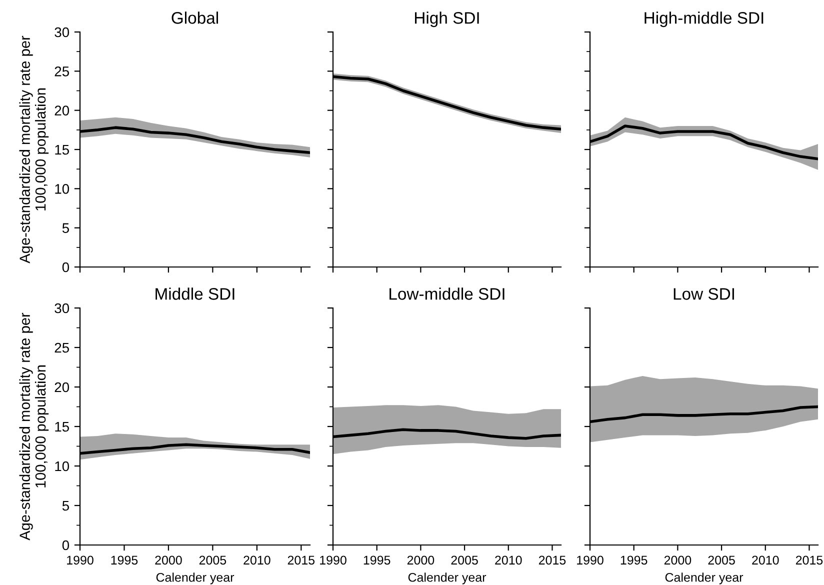 This screenshot has width=824, height=585. What do you see at coordinates (195, 18) in the screenshot?
I see `chart-title: Global` at bounding box center [195, 18].